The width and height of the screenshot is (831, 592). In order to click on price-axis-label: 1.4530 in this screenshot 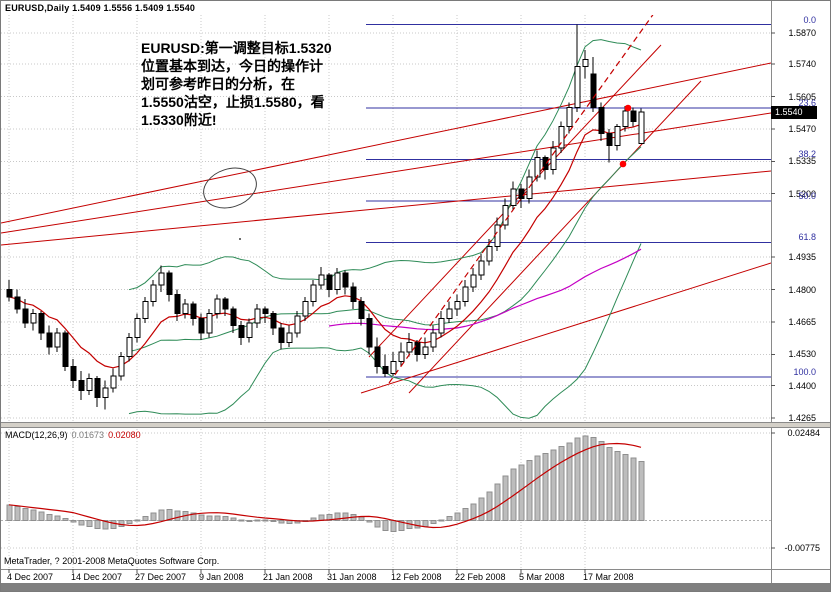, I will do `click(802, 354)`.